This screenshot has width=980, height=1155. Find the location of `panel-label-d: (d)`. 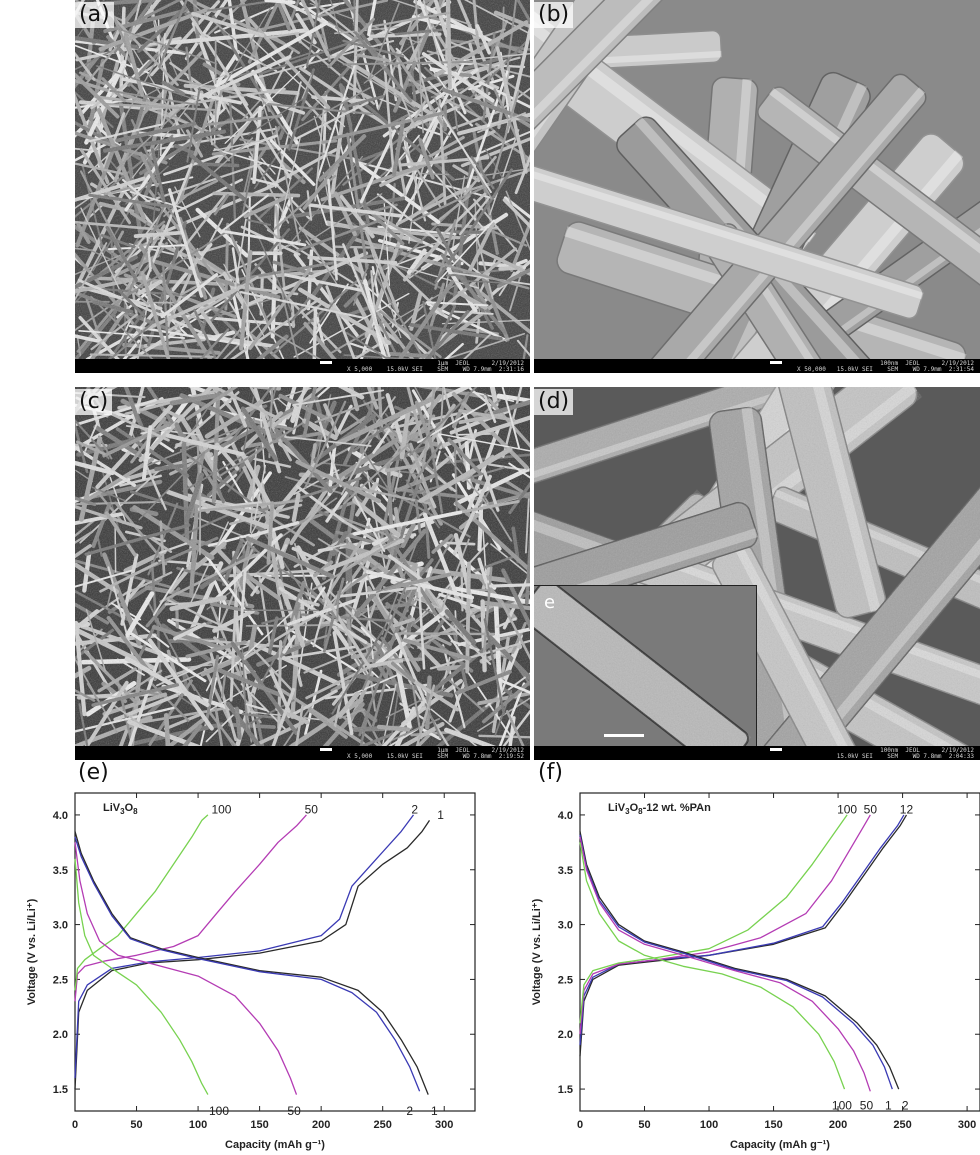

panel-label-d: (d) is located at coordinates (554, 402).